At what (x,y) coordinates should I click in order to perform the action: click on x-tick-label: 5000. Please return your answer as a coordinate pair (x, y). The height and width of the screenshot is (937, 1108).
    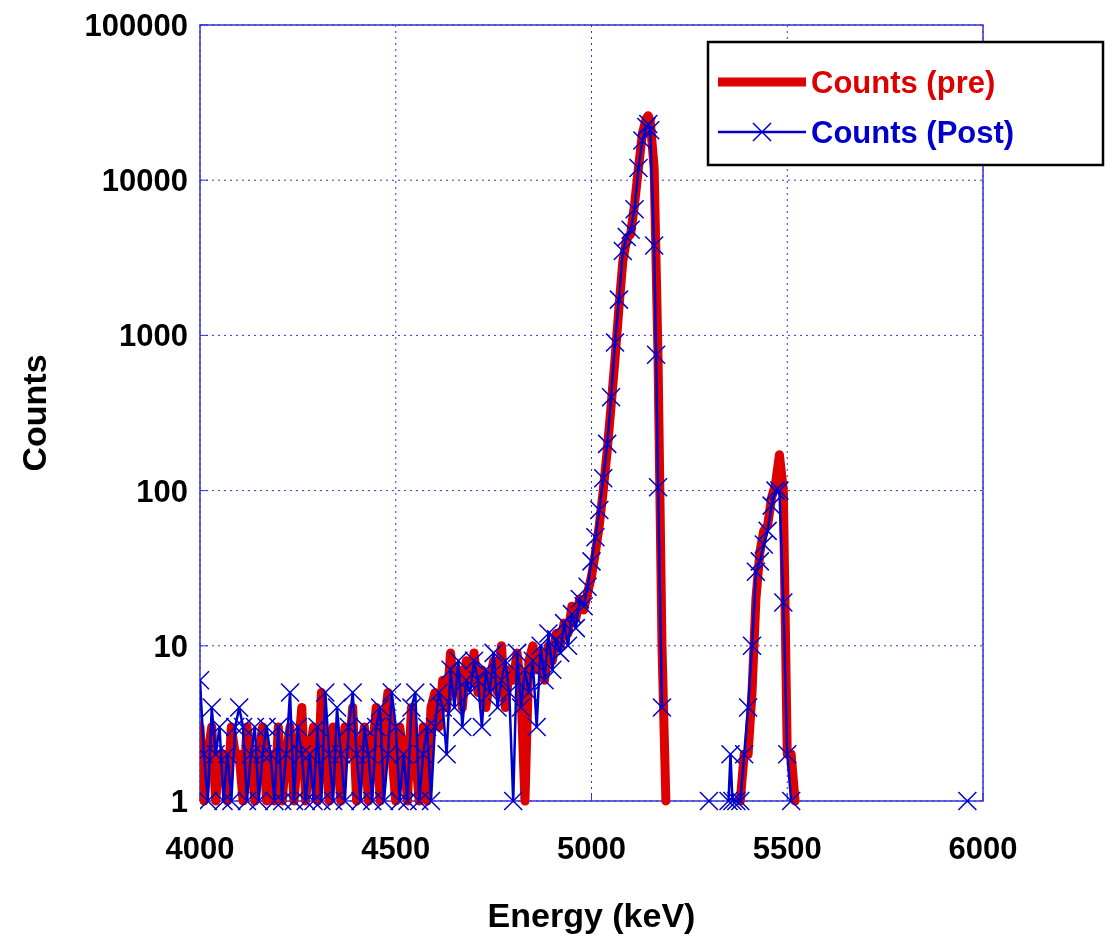
    Looking at the image, I should click on (591, 848).